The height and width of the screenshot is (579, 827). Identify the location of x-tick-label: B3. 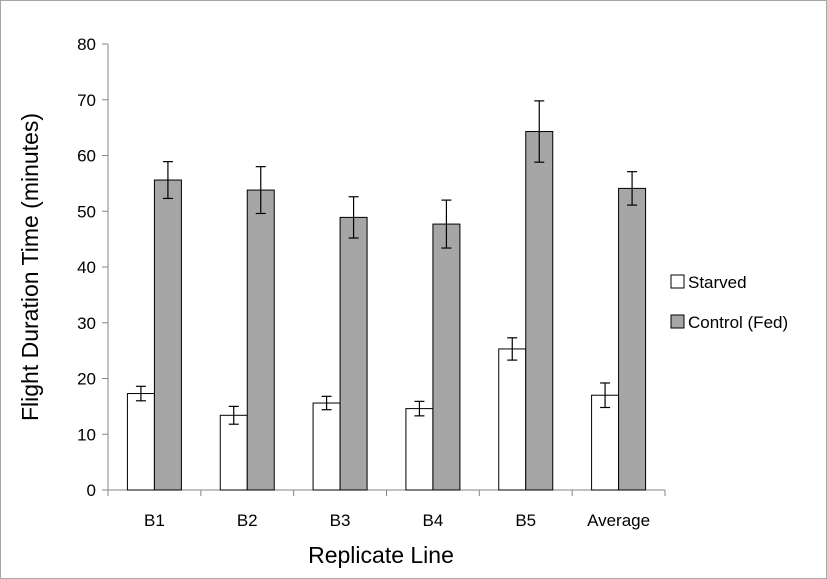
(340, 520).